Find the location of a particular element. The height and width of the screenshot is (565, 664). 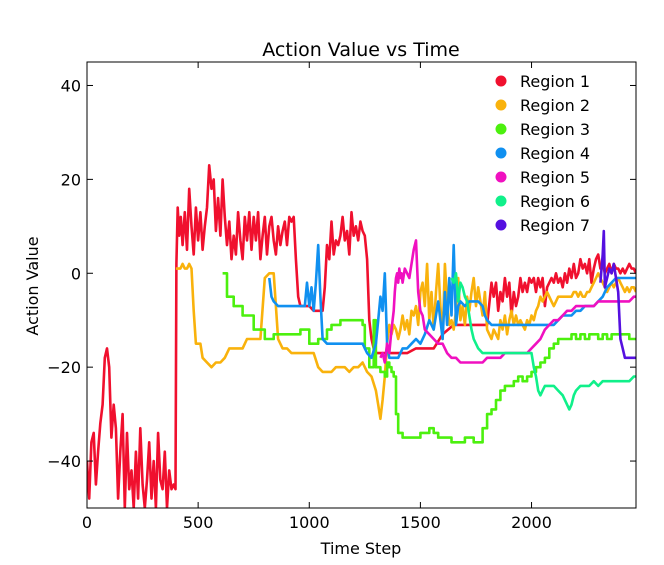

legend-label-region-6: Region 6 is located at coordinates (555, 201).